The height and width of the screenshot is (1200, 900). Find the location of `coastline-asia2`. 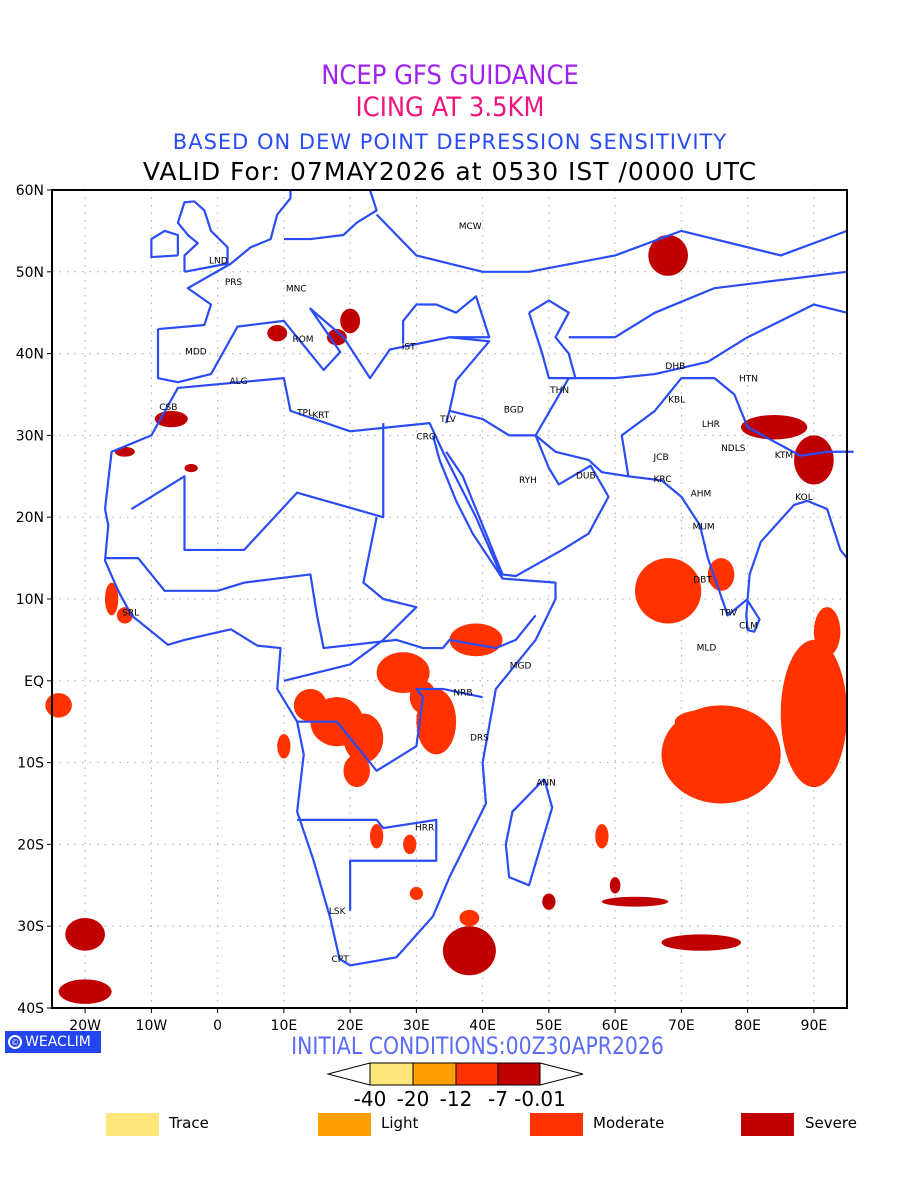

coastline-asia2 is located at coordinates (708, 304).